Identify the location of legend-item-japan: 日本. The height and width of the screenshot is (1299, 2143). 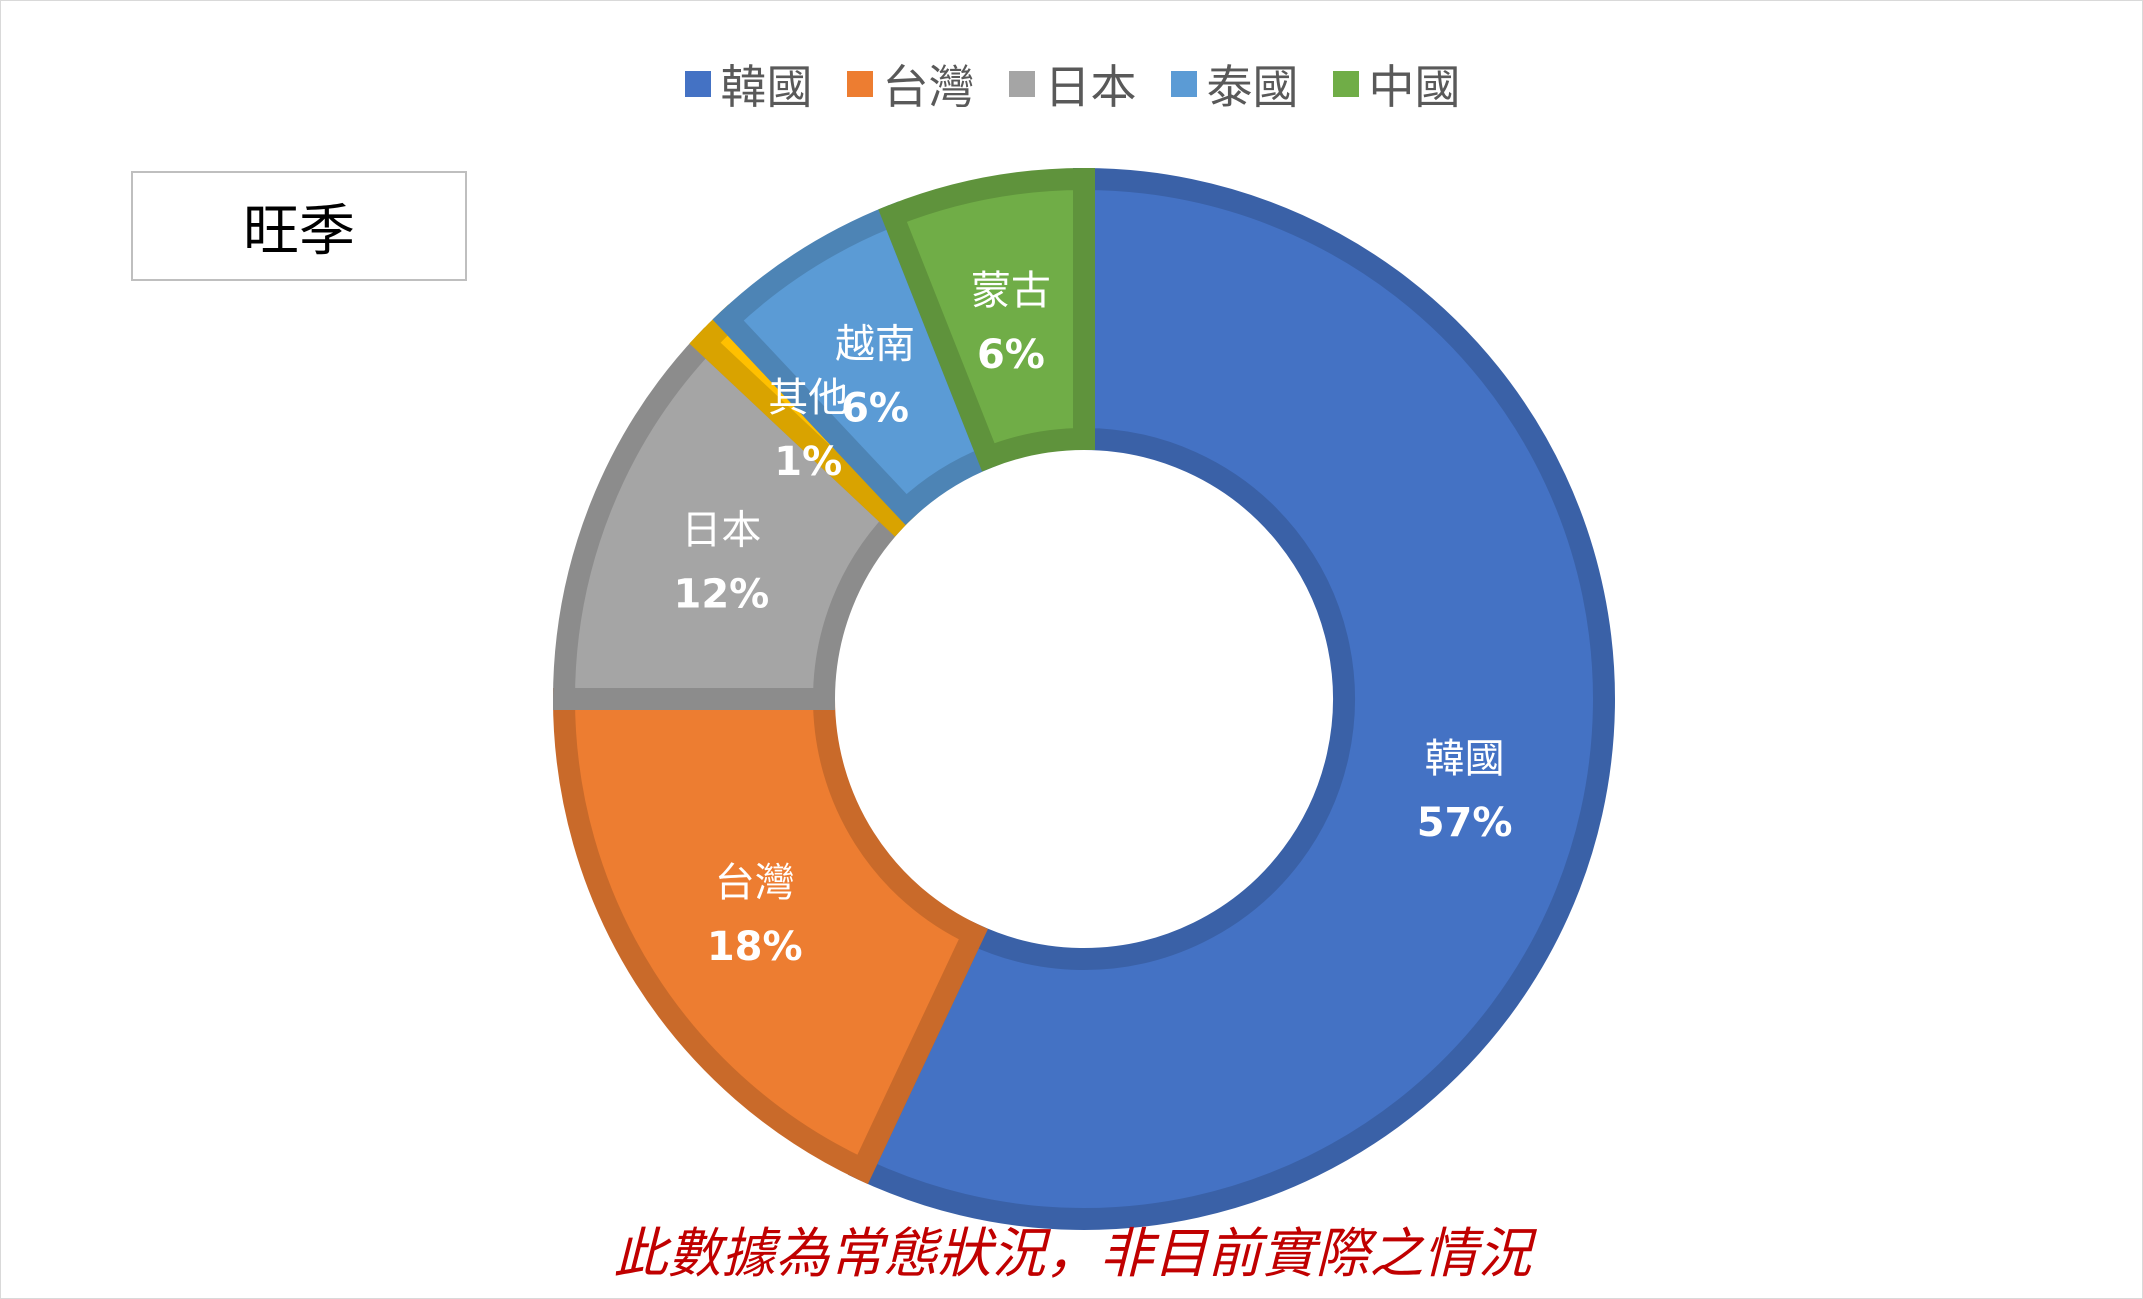
(1072, 84).